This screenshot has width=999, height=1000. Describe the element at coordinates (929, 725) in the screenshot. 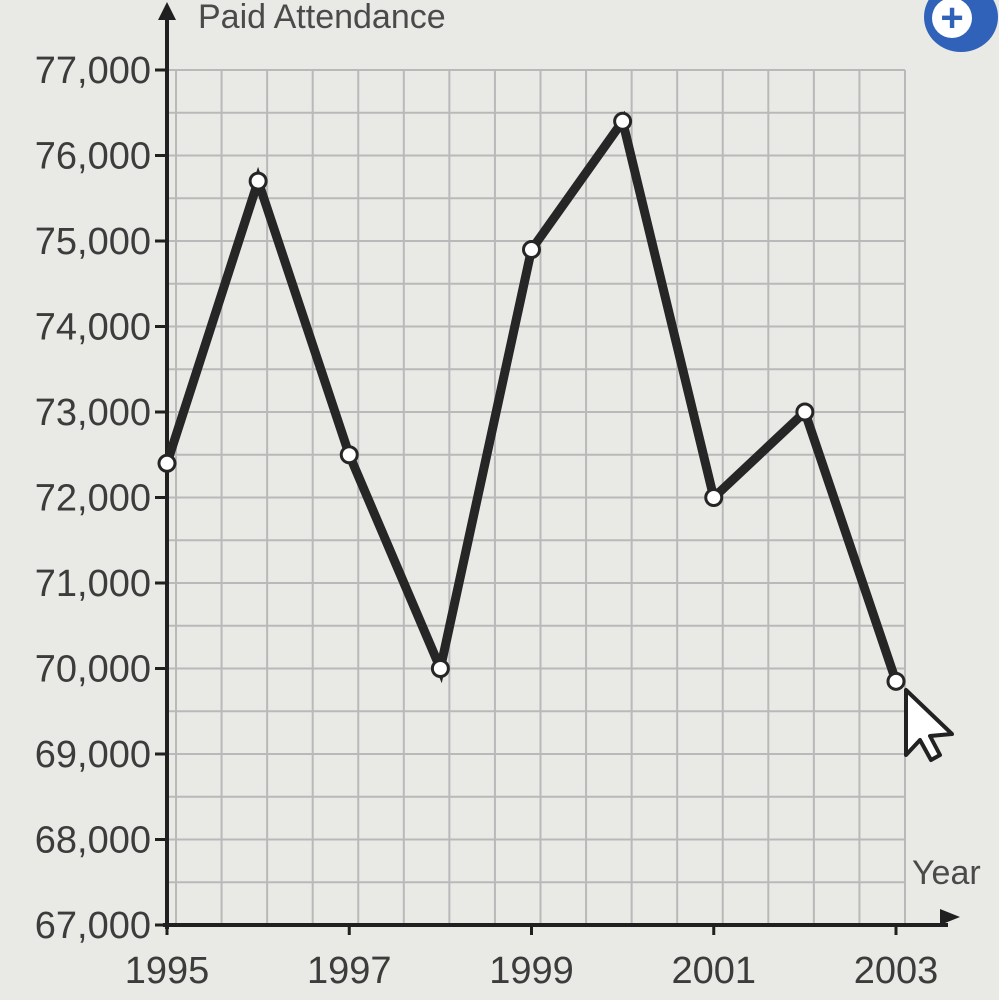

I see `cursor-arrow-icon` at that location.